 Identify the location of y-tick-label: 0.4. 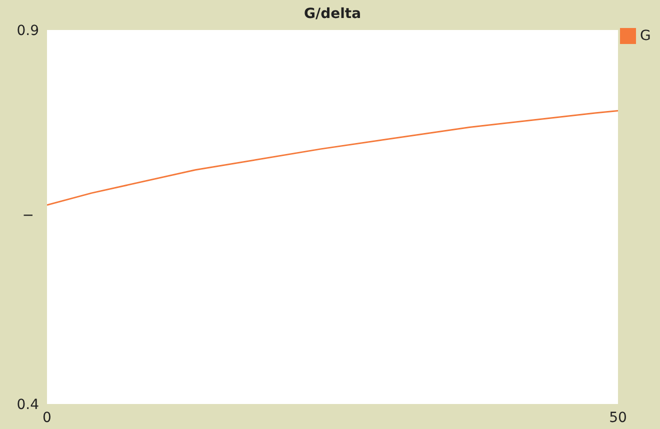
(28, 404).